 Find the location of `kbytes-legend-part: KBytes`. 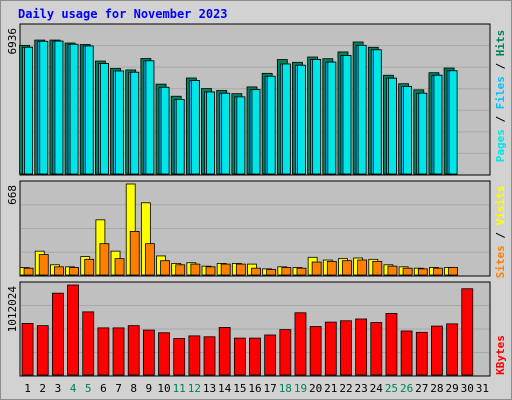

kbytes-legend-part: KBytes is located at coordinates (500, 355).